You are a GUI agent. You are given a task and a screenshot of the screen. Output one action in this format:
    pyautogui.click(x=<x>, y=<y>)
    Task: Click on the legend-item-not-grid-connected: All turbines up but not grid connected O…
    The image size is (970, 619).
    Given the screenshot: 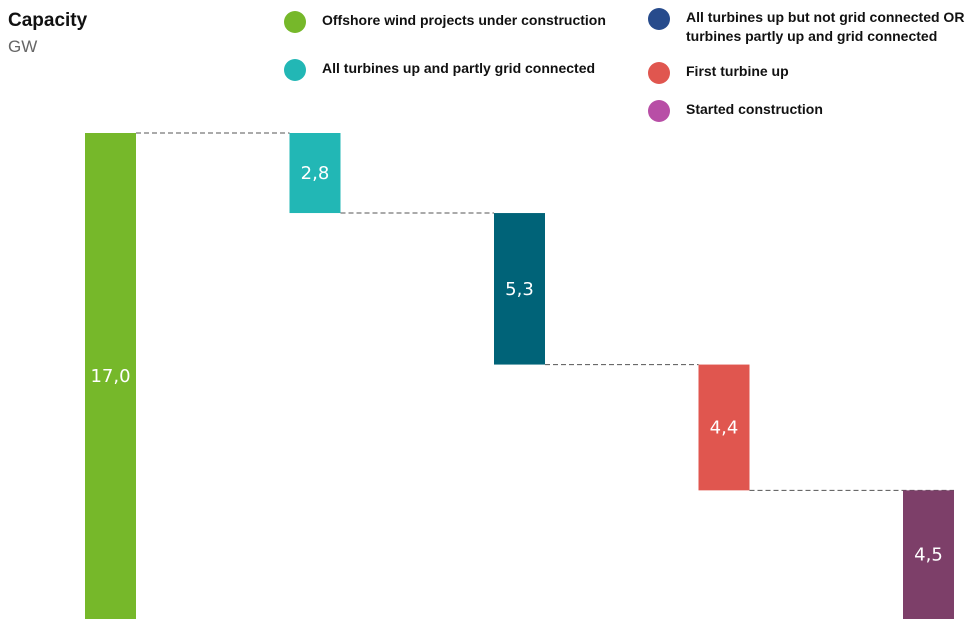 What is the action you would take?
    pyautogui.click(x=806, y=27)
    